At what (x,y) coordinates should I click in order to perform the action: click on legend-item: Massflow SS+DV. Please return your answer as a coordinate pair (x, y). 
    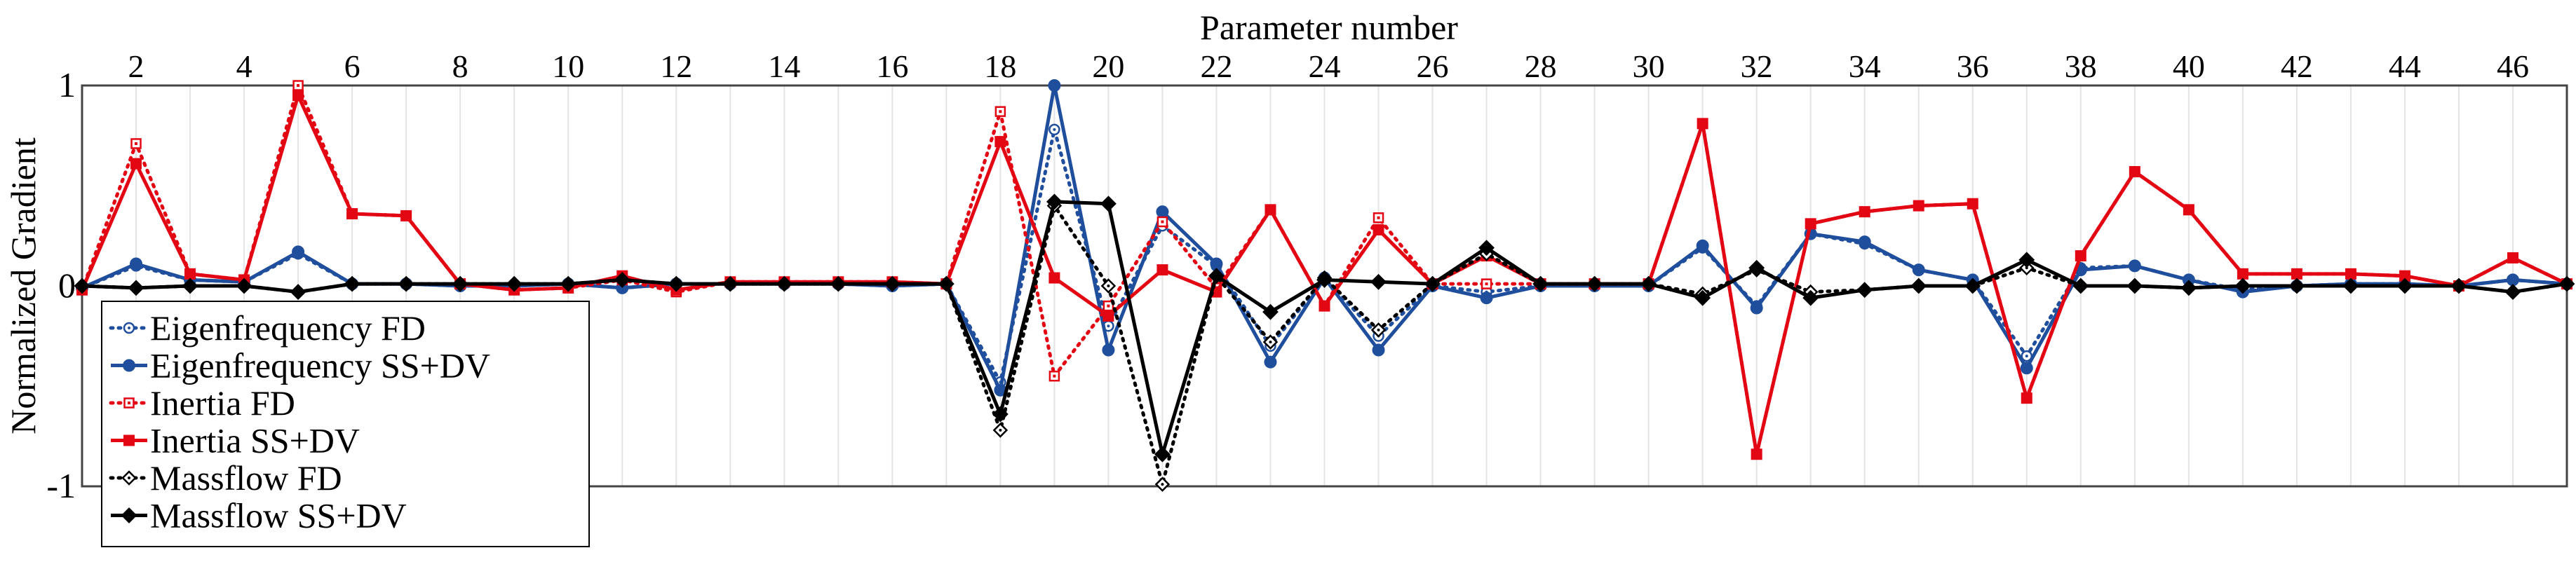
    Looking at the image, I should click on (259, 515).